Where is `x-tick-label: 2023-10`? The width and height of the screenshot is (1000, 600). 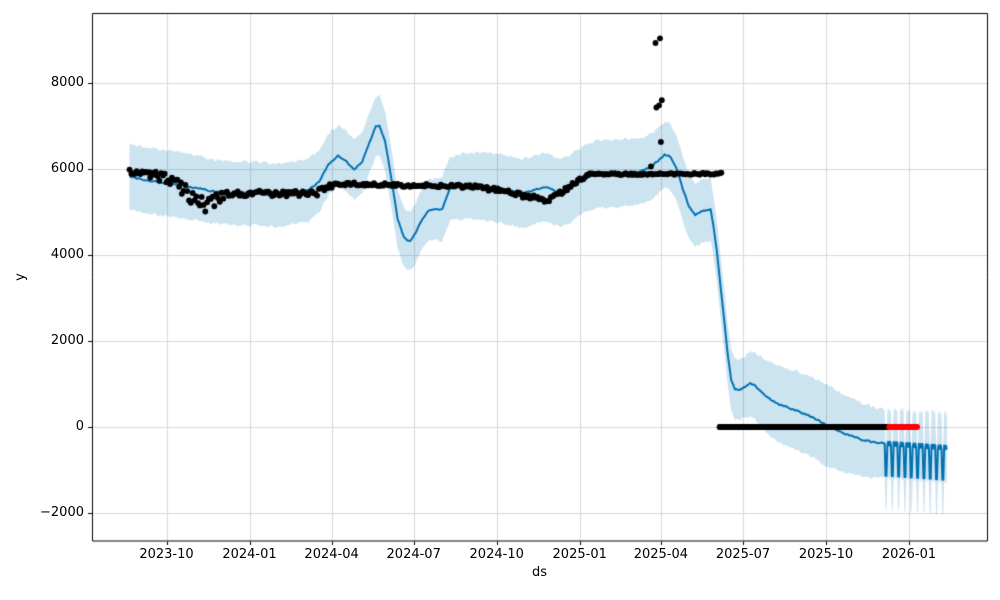
x-tick-label: 2023-10 is located at coordinates (166, 554).